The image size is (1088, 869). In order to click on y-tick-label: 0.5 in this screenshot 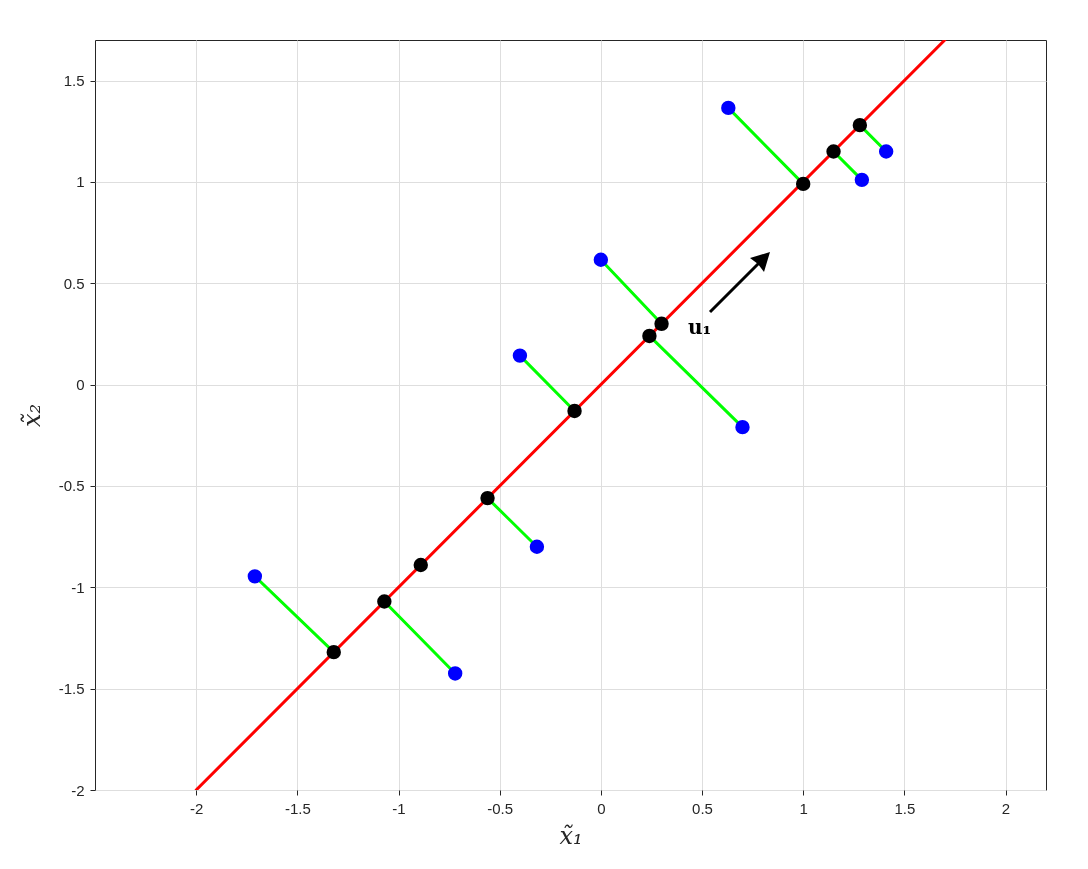, I will do `click(74, 283)`.